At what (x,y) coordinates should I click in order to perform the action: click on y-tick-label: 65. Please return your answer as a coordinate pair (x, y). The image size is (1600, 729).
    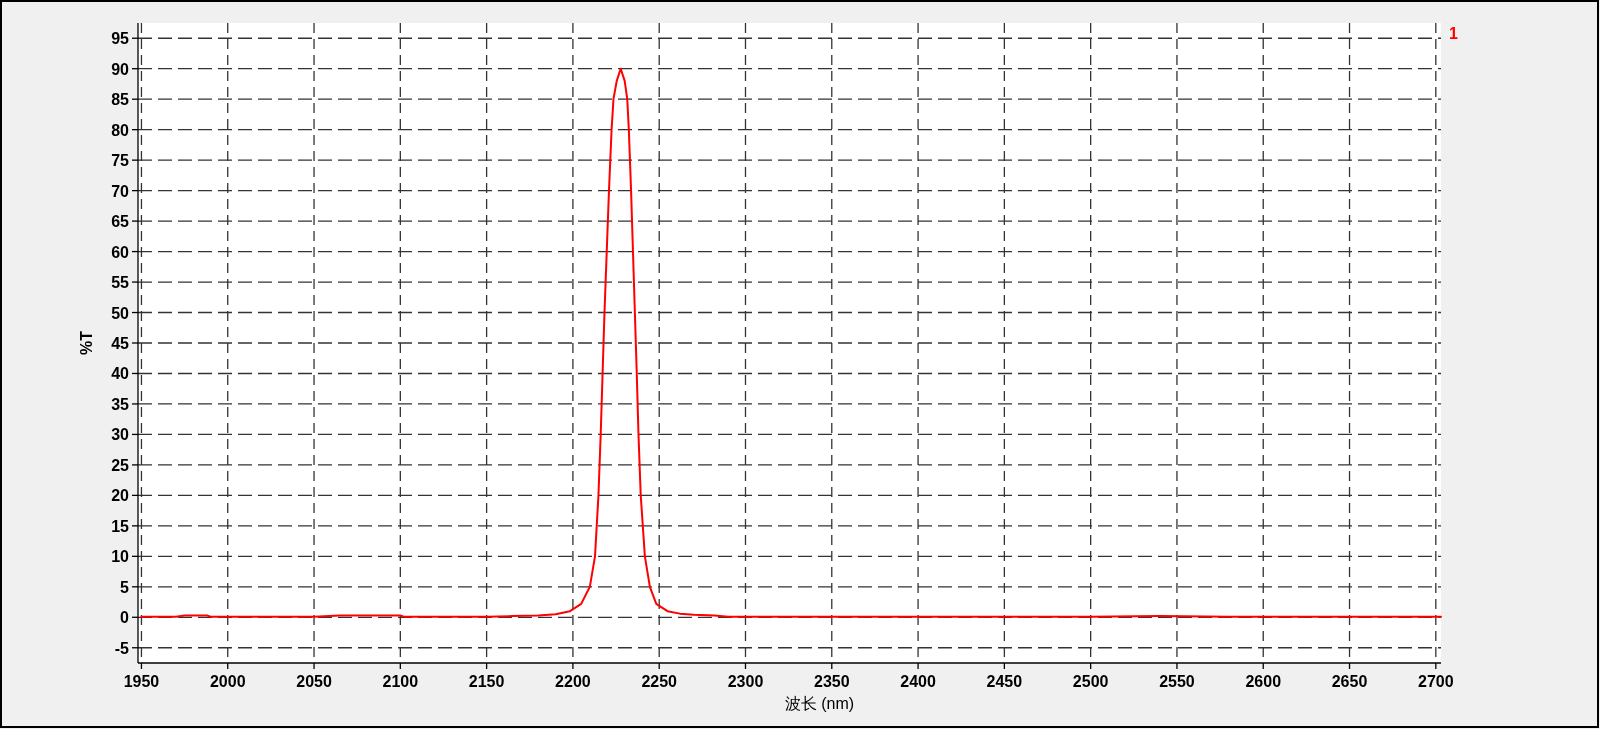
    Looking at the image, I should click on (120, 222).